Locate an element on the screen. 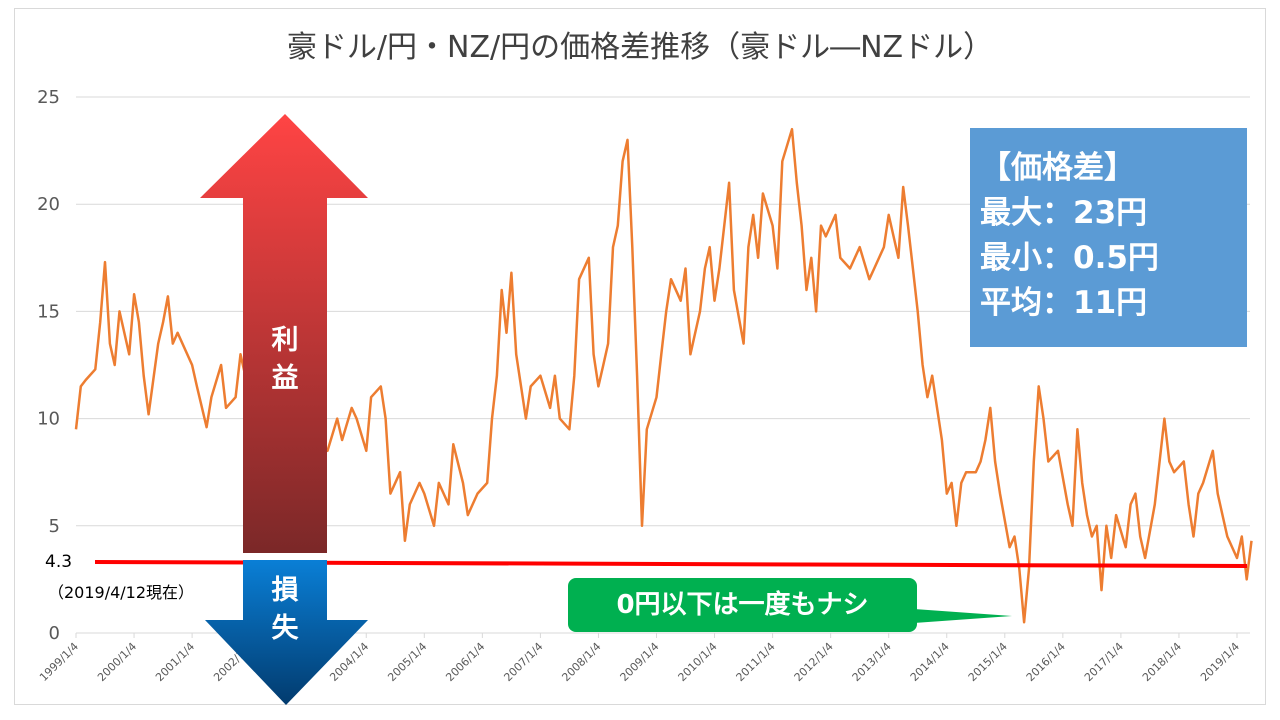  y-tick-label: 5 is located at coordinates (54, 526).